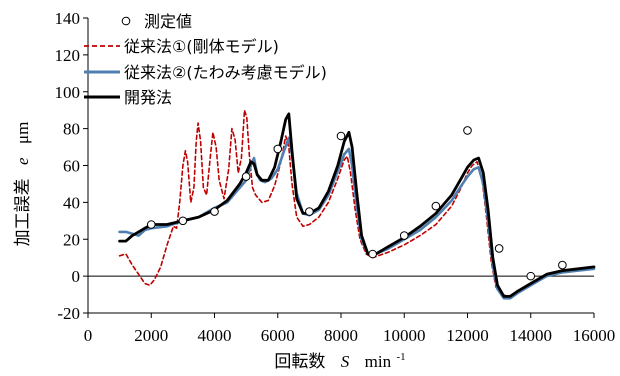 This screenshot has width=620, height=376. I want to click on x-tick-label: 10000, so click(404, 335).